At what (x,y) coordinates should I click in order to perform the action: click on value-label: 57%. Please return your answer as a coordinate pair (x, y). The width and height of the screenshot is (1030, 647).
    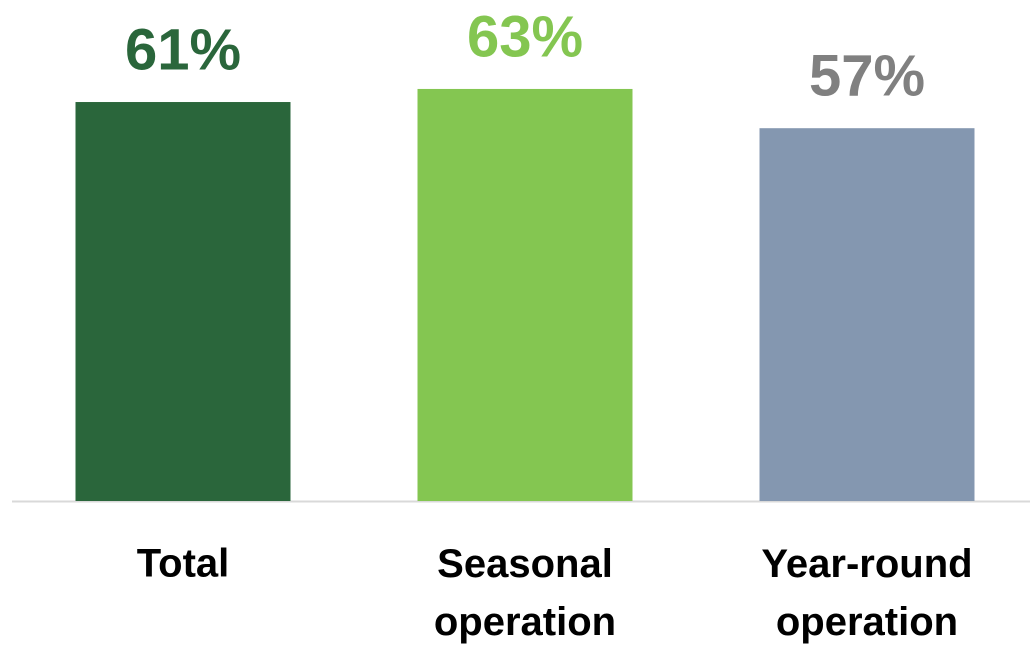
    Looking at the image, I should click on (867, 76).